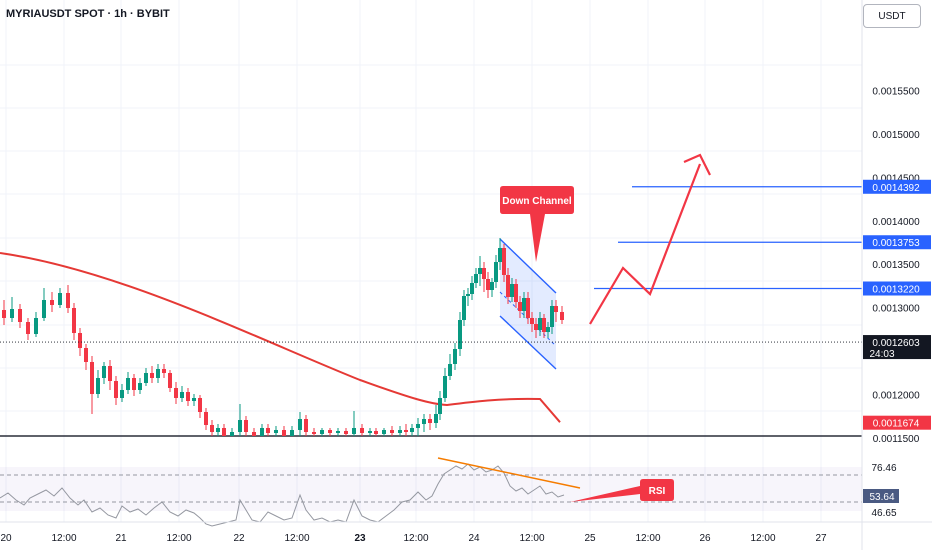 This screenshot has width=932, height=550. I want to click on time-tick-label: 22, so click(239, 538).